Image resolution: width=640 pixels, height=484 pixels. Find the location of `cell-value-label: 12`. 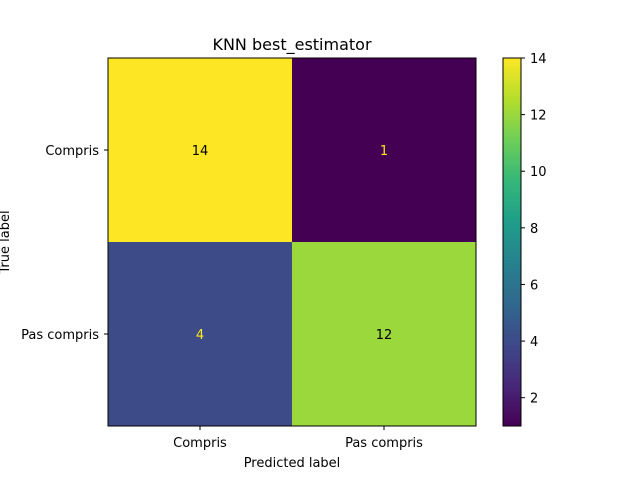

cell-value-label: 12 is located at coordinates (384, 335).